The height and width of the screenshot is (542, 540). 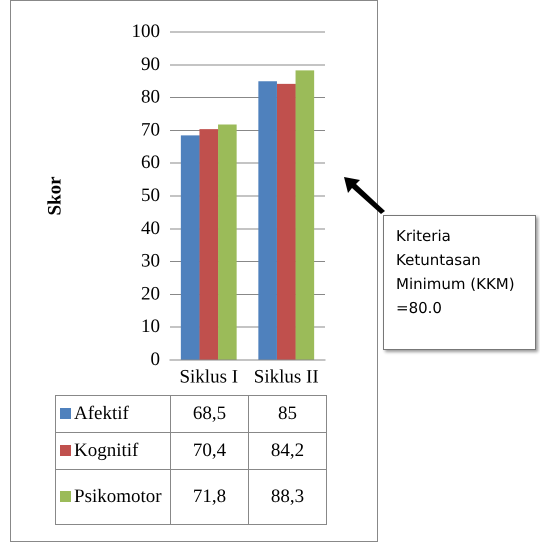 I want to click on y-tick-label: 70, so click(x=150, y=129).